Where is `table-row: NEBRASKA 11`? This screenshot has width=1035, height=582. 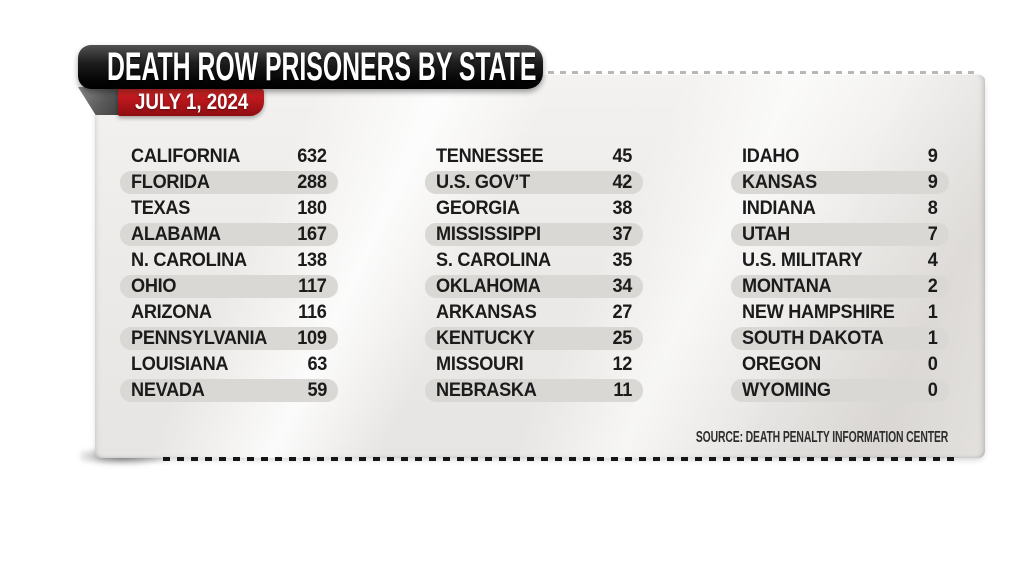 table-row: NEBRASKA 11 is located at coordinates (534, 390).